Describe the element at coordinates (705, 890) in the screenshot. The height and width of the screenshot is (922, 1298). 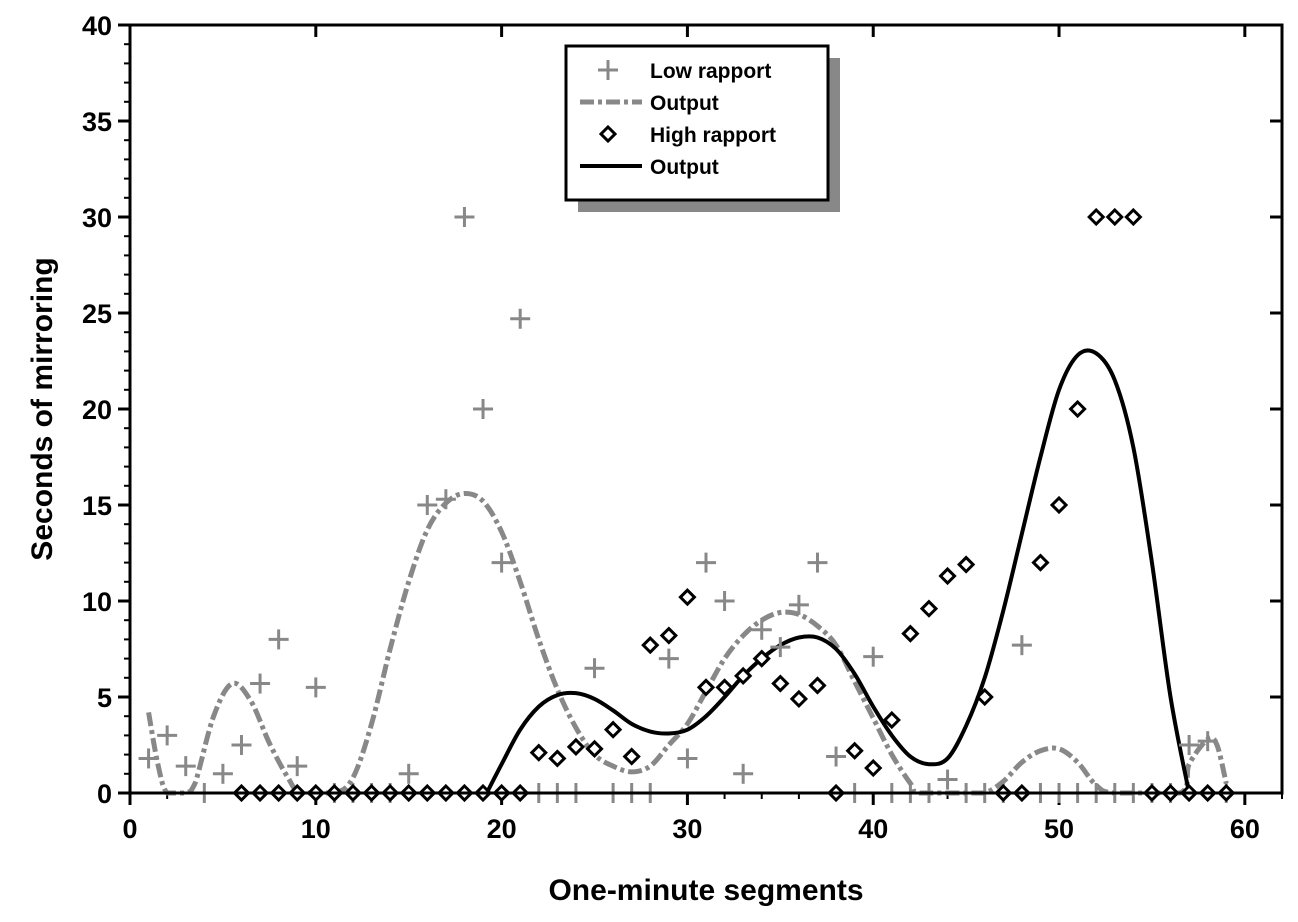
I see `x-axis-title: One-minute segments` at that location.